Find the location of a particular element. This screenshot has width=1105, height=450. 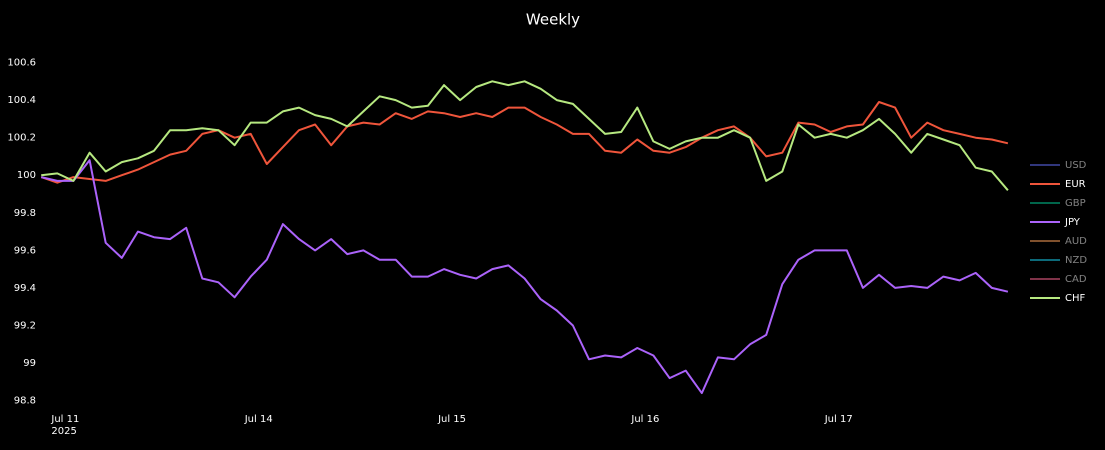

x-tick-label: Jul 17 is located at coordinates (838, 419).